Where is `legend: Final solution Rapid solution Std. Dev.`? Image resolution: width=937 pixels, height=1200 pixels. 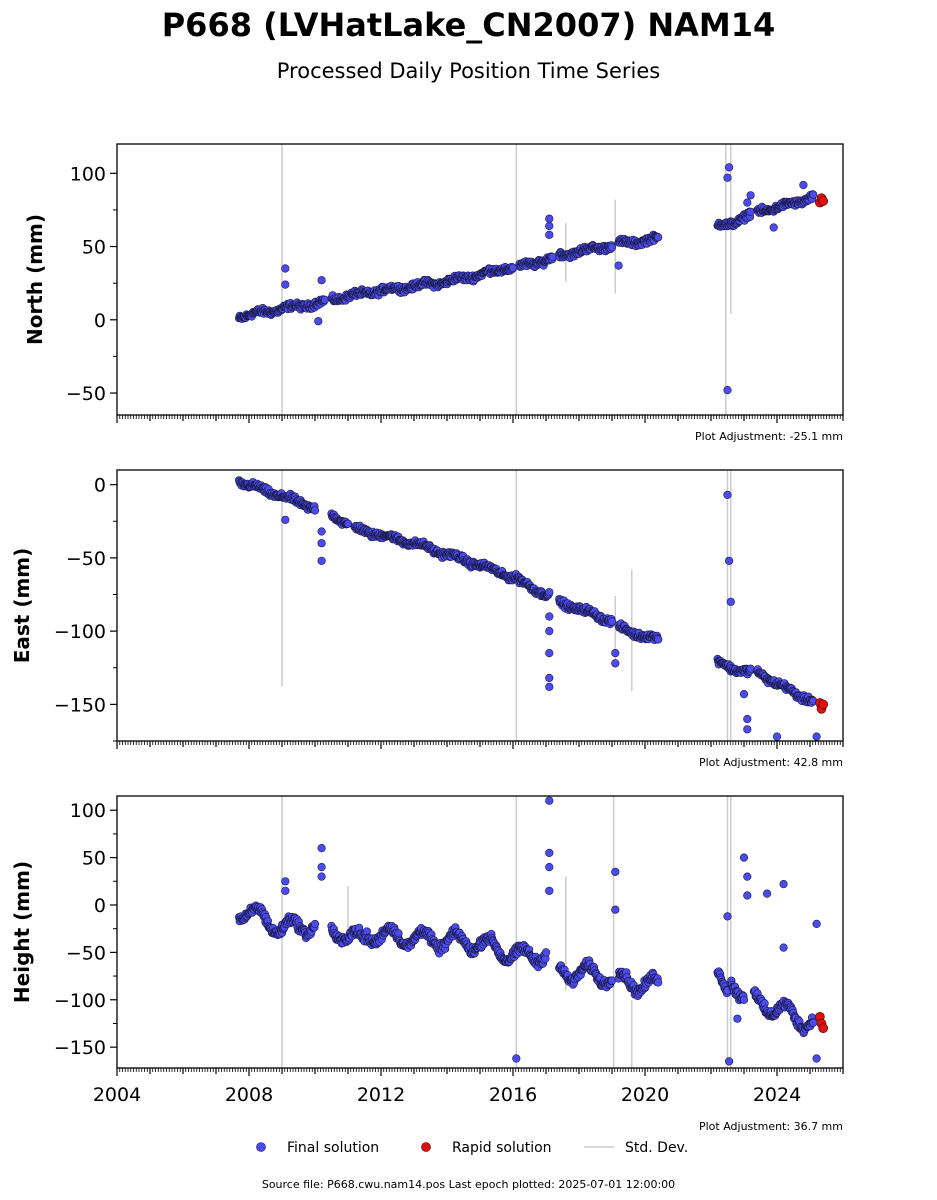 legend: Final solution Rapid solution Std. Dev. is located at coordinates (472, 1148).